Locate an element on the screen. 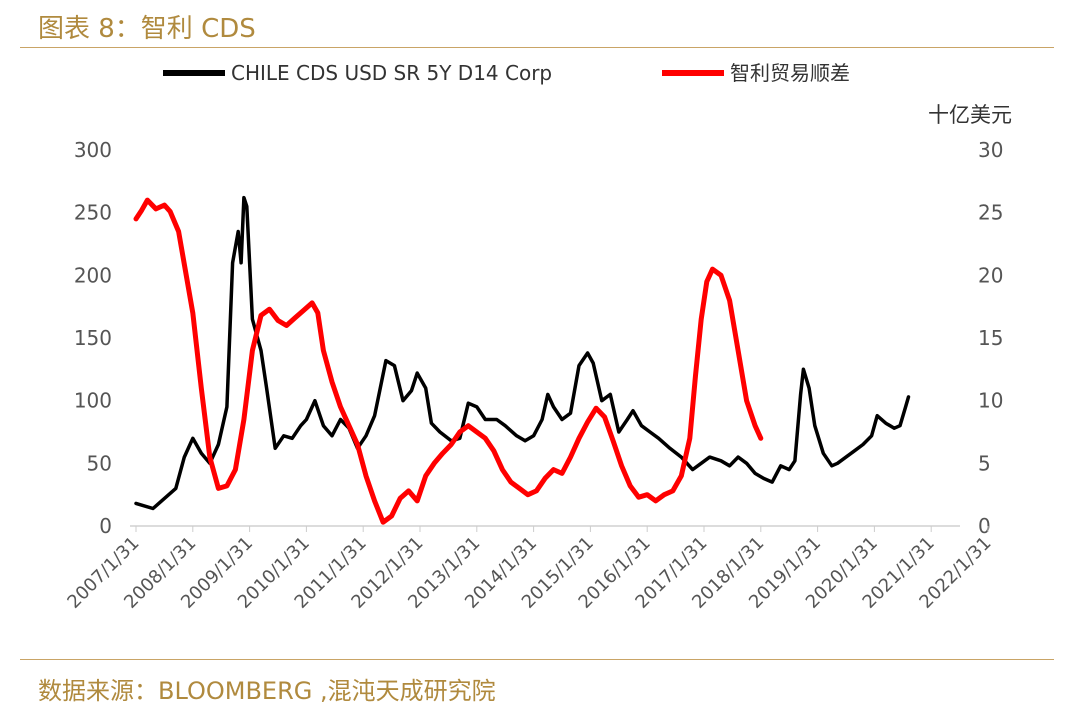 The image size is (1080, 709). right-axis-tick-label: 5 is located at coordinates (984, 463).